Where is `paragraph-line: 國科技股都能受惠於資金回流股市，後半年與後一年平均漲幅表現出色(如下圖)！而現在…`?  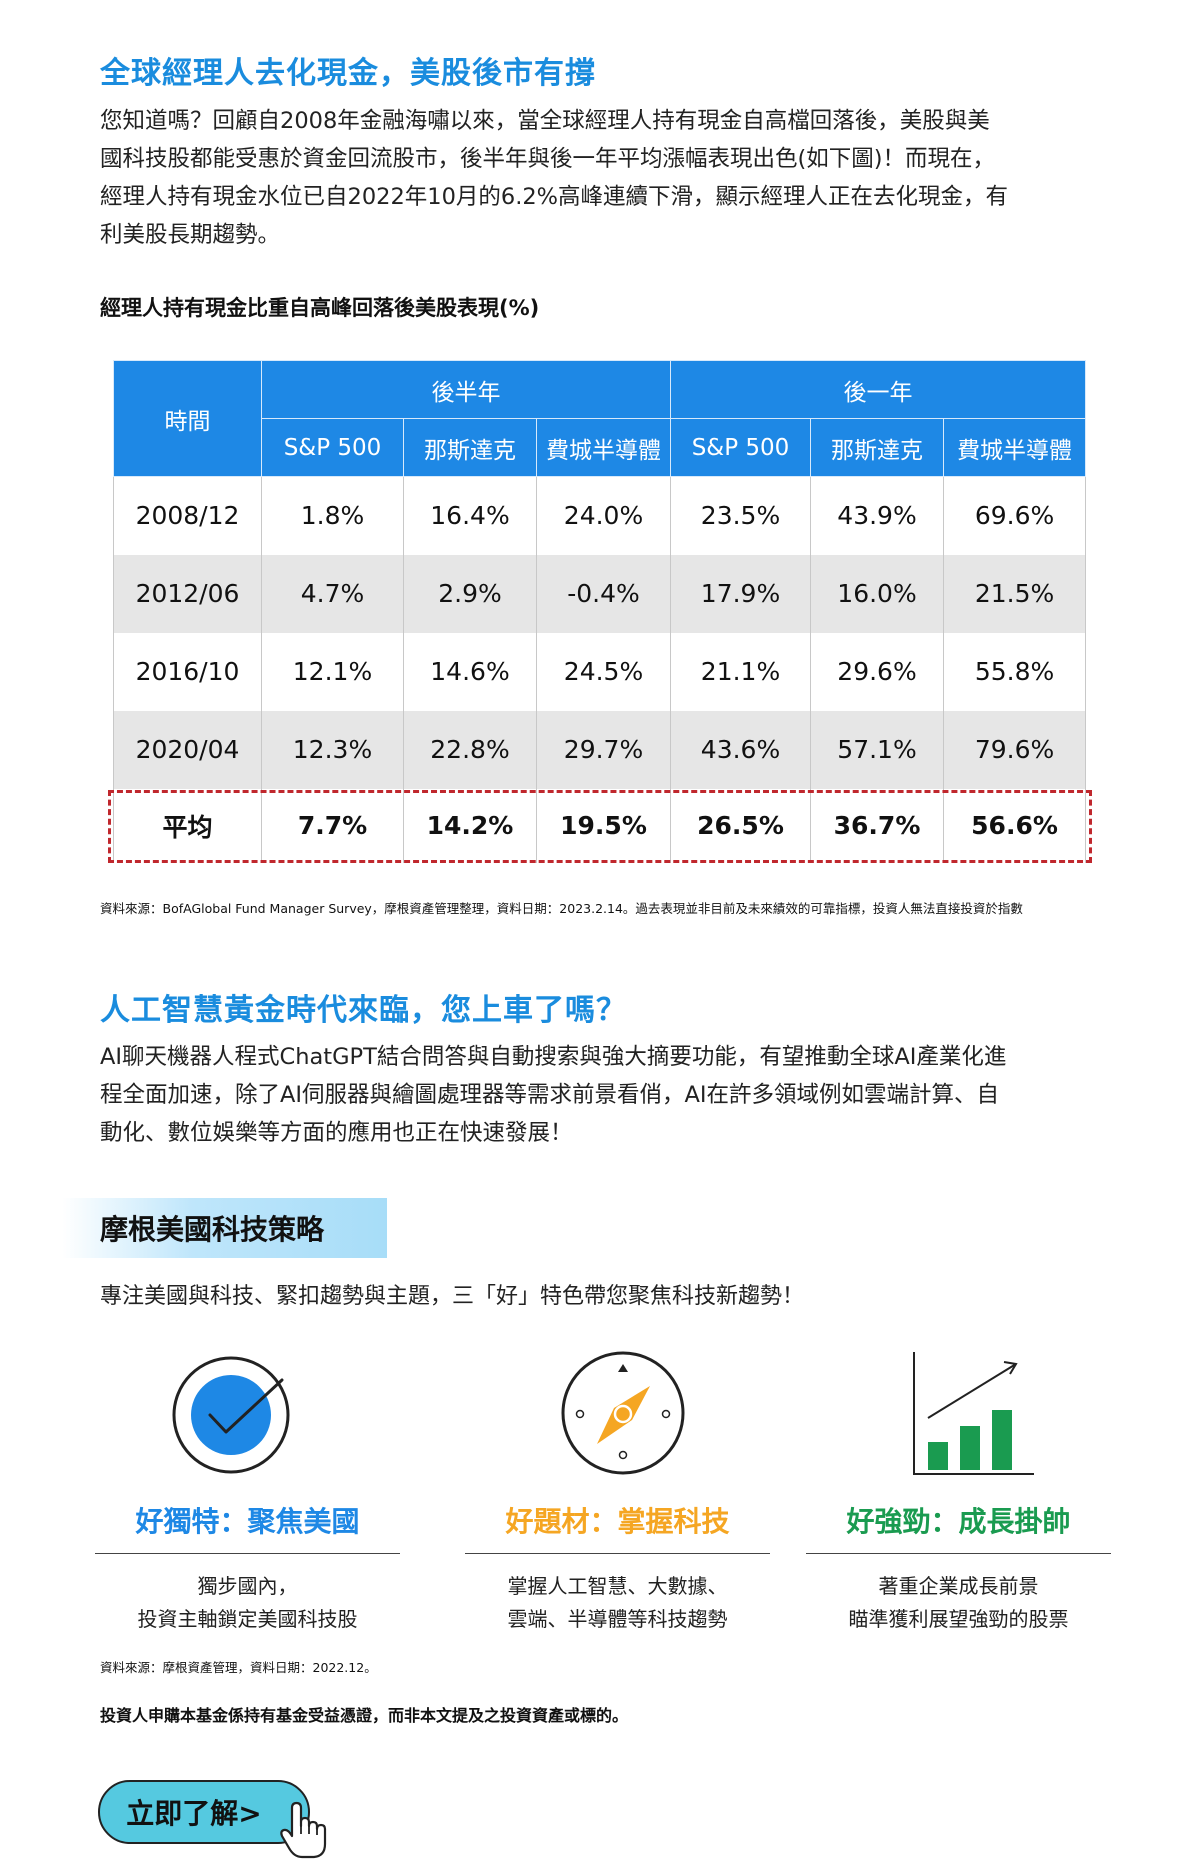
paragraph-line: 國科技股都能受惠於資金回流股市，後半年與後一年平均漲幅表現出色(如下圖)！而現在… is located at coordinates (548, 159).